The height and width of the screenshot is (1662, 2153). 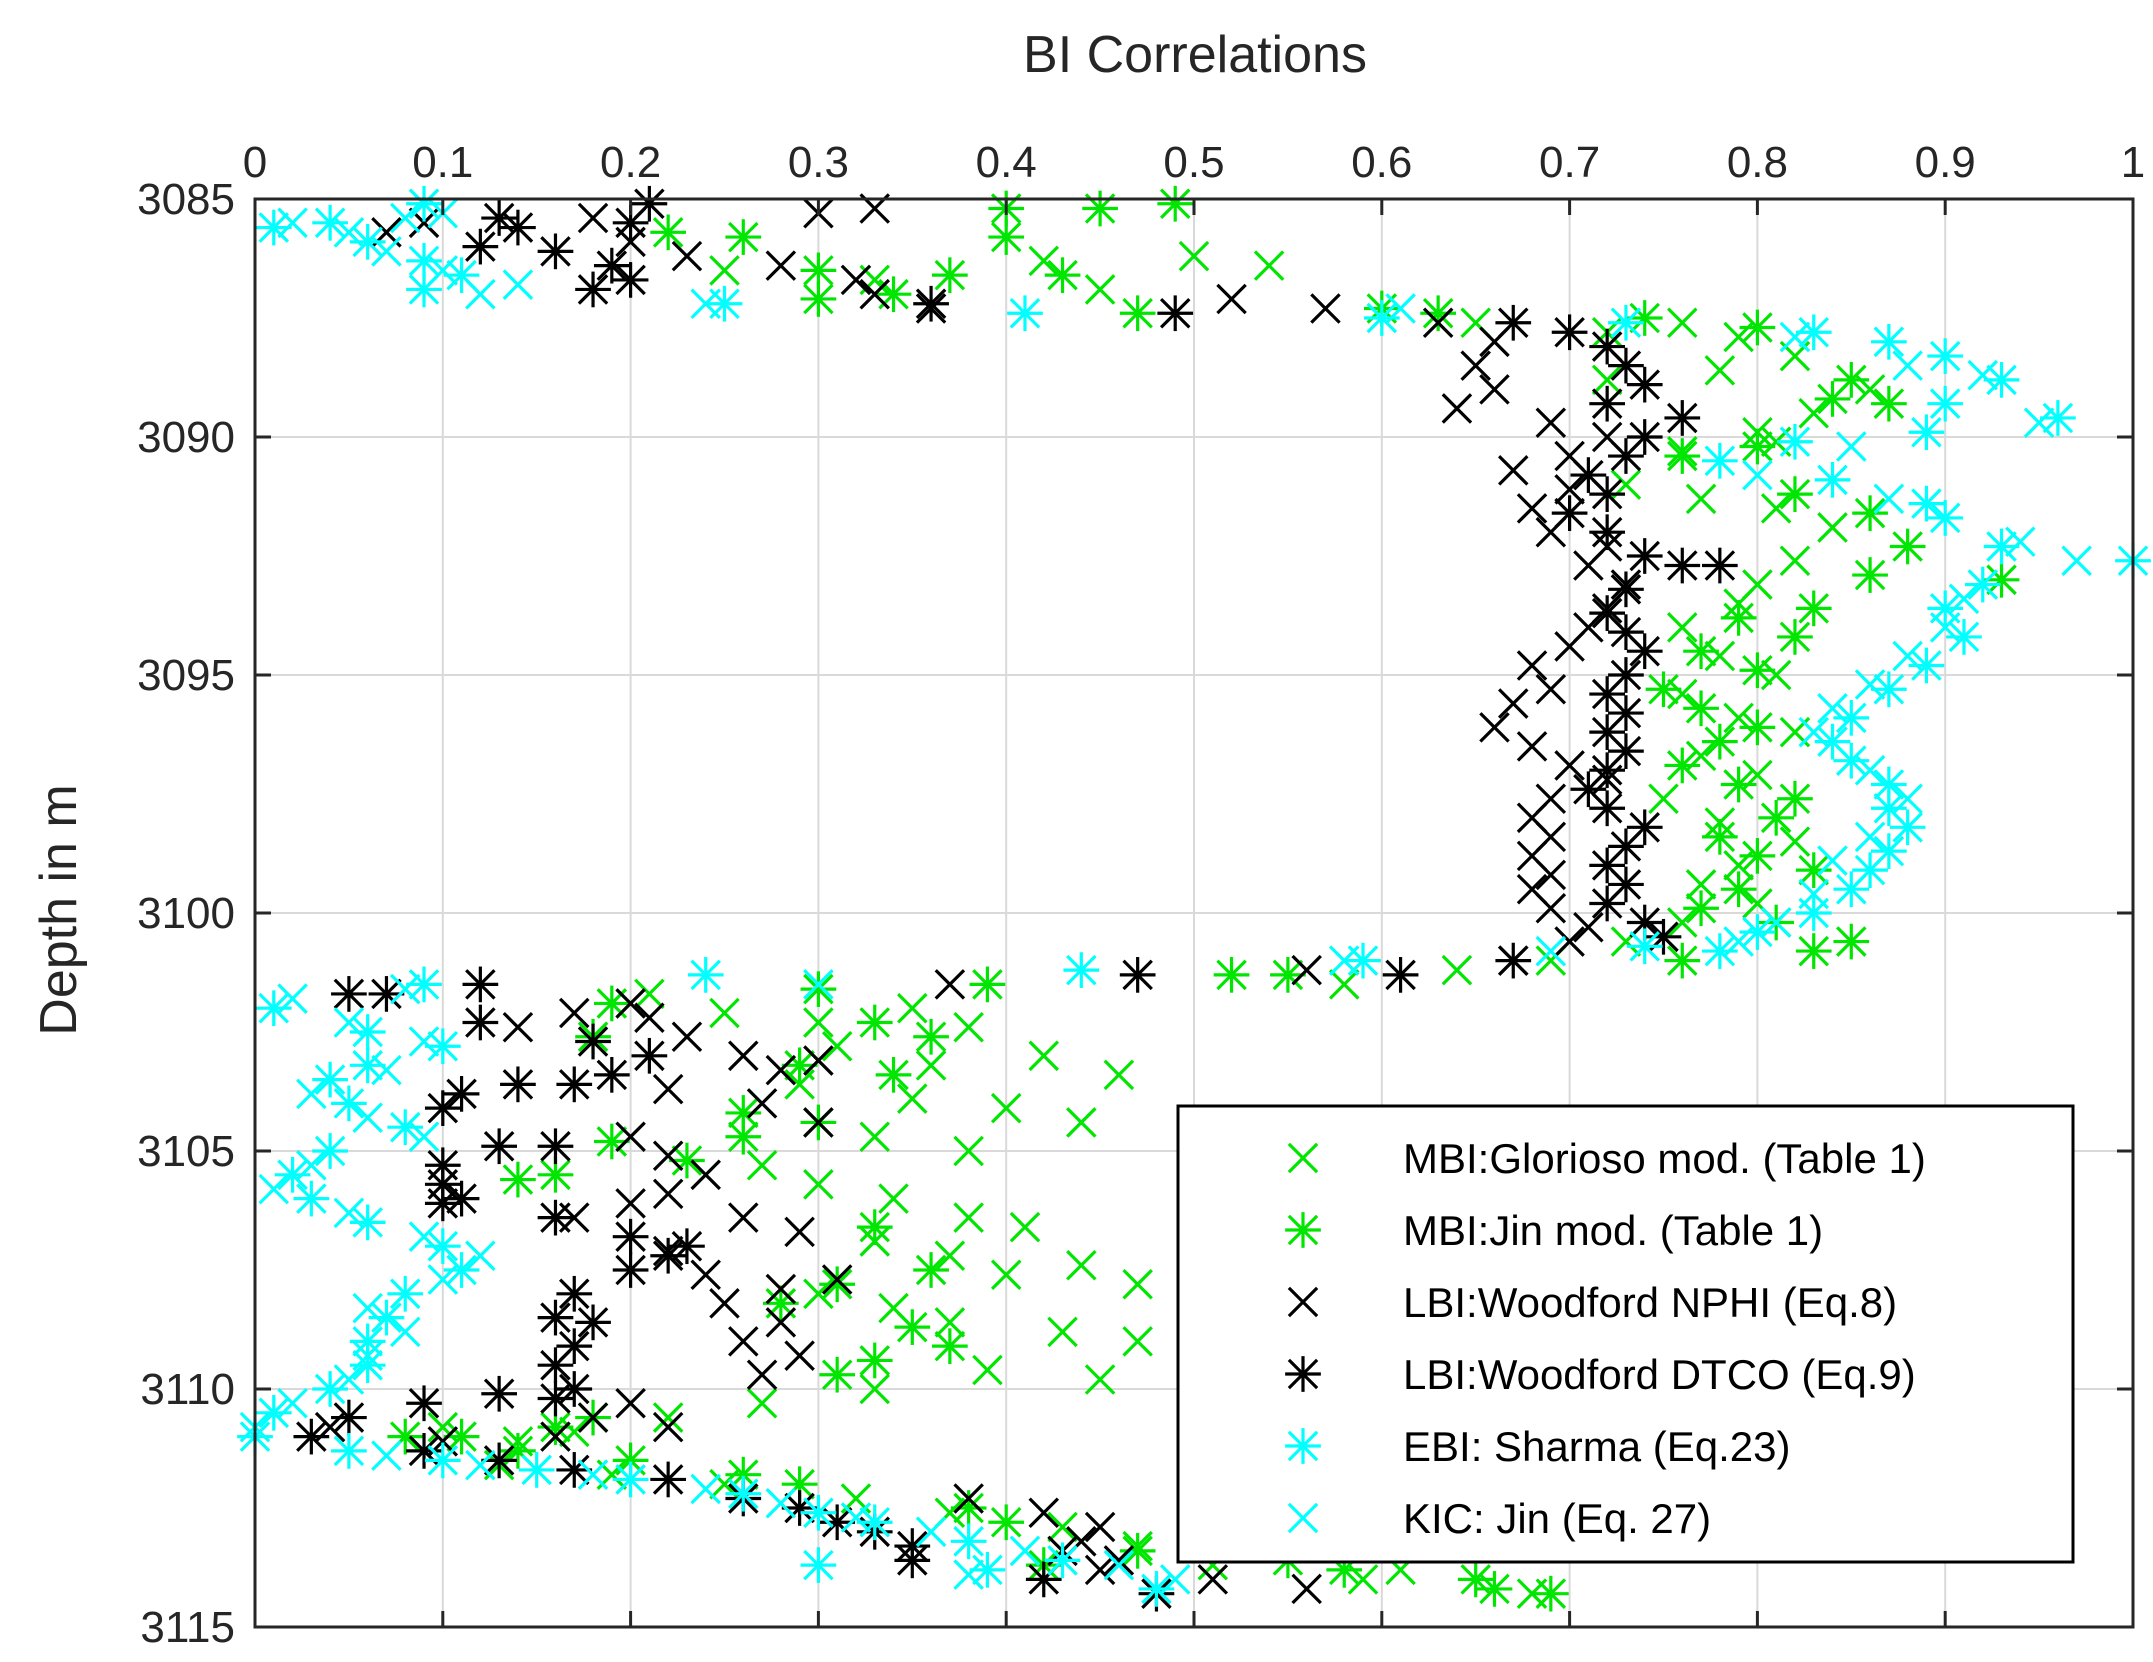 I want to click on x-tick-label: 0.1, so click(x=442, y=162).